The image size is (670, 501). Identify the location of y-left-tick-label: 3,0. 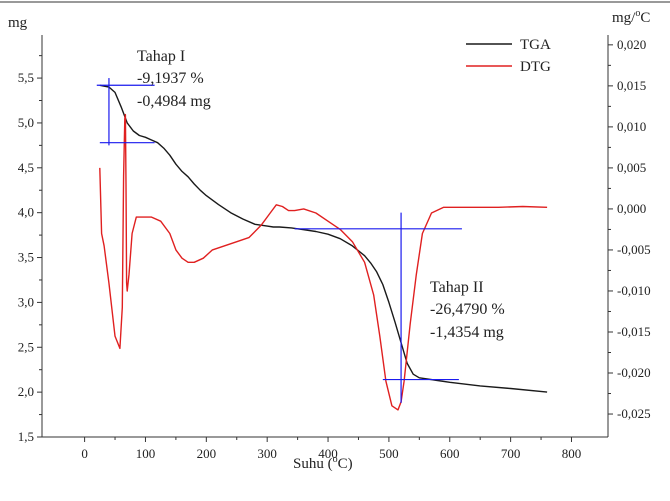
(26, 301).